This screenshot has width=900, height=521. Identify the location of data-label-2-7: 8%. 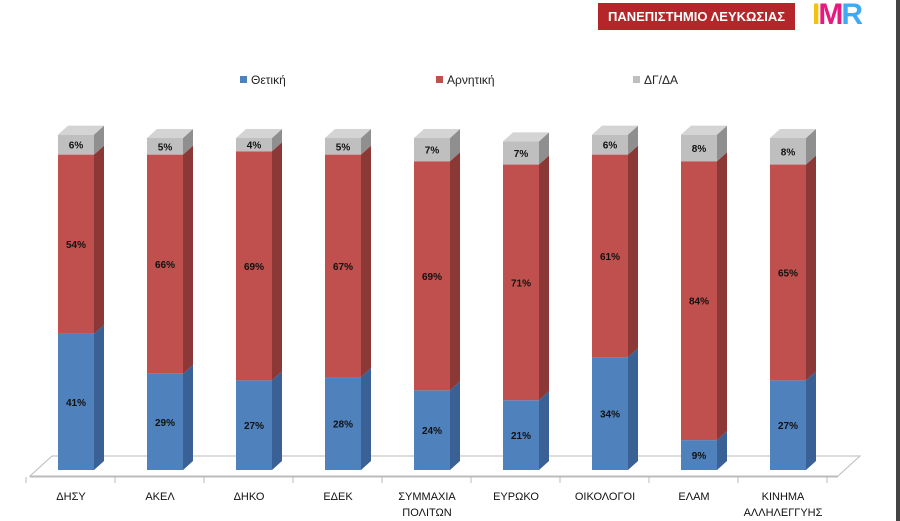
(699, 149).